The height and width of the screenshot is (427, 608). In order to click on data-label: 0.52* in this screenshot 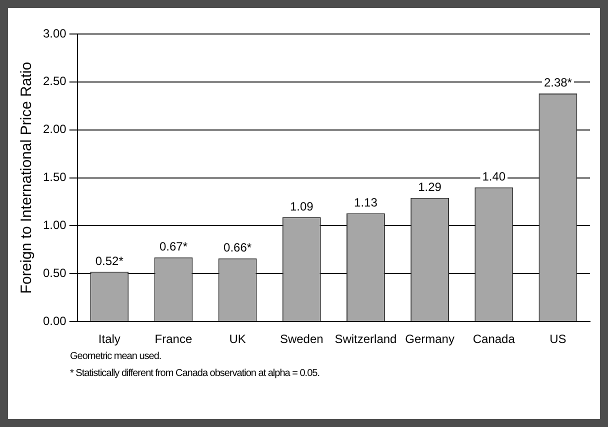, I will do `click(109, 261)`.